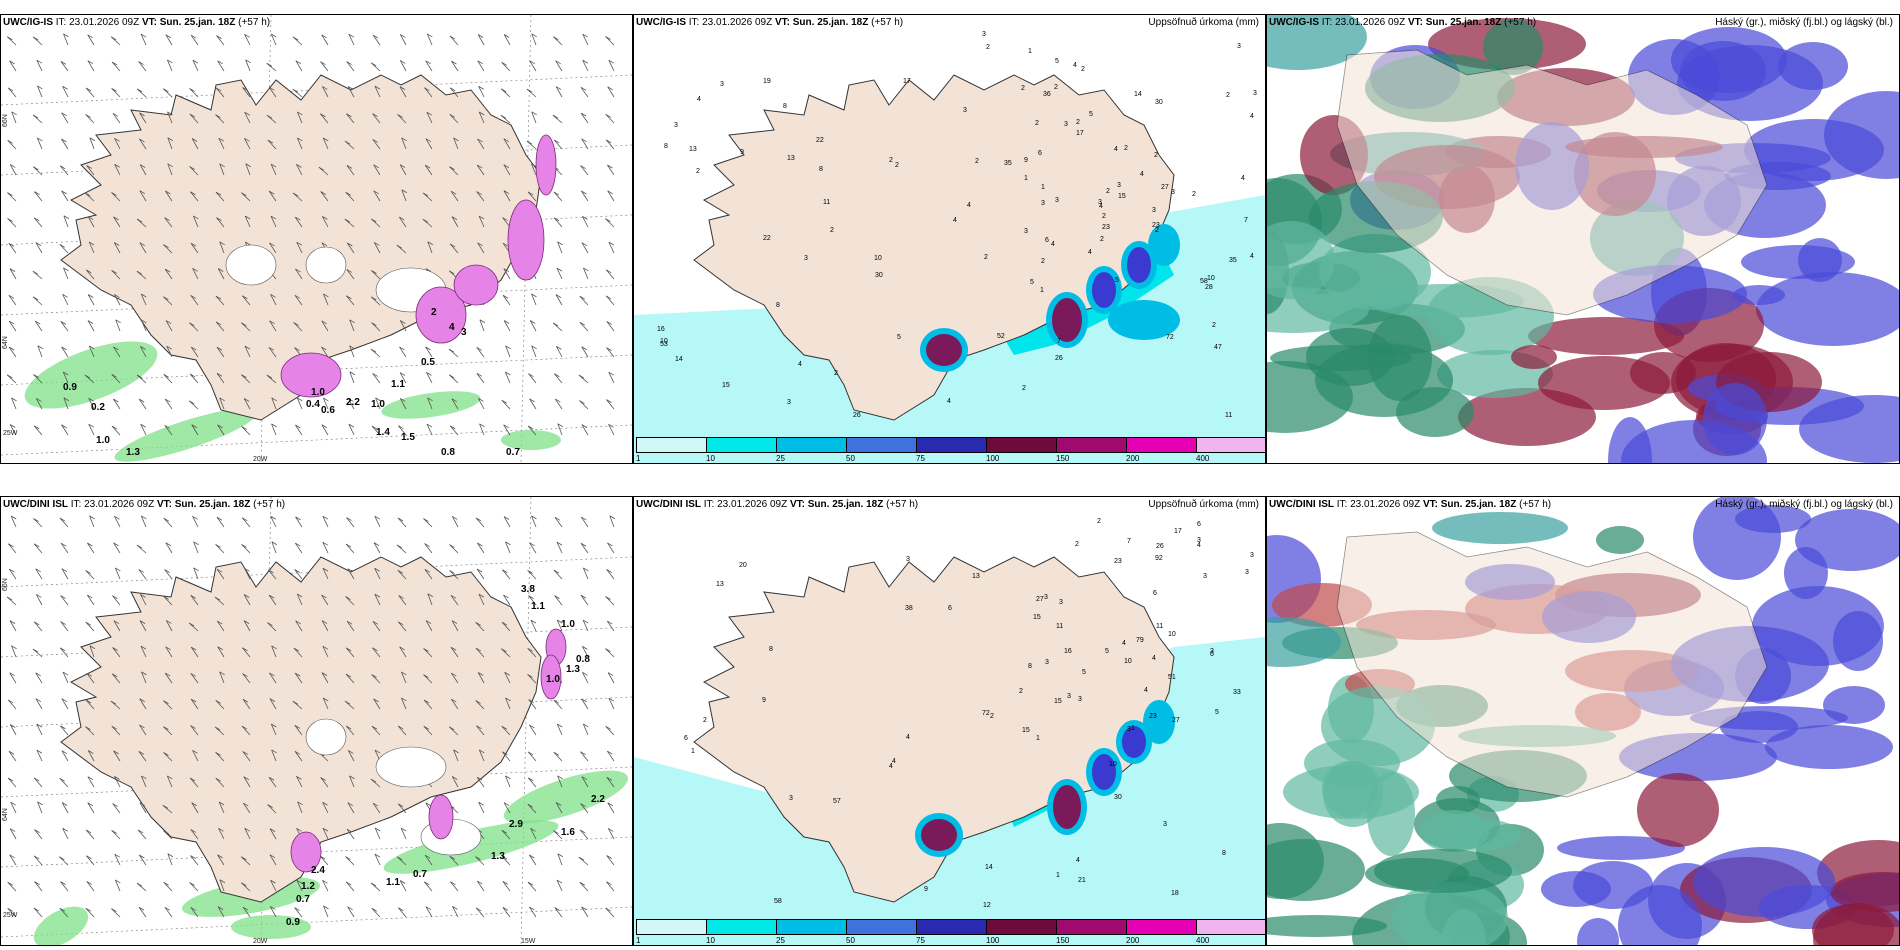 The width and height of the screenshot is (1900, 950). What do you see at coordinates (573, 669) in the screenshot?
I see `wind-speed-label: 1.3` at bounding box center [573, 669].